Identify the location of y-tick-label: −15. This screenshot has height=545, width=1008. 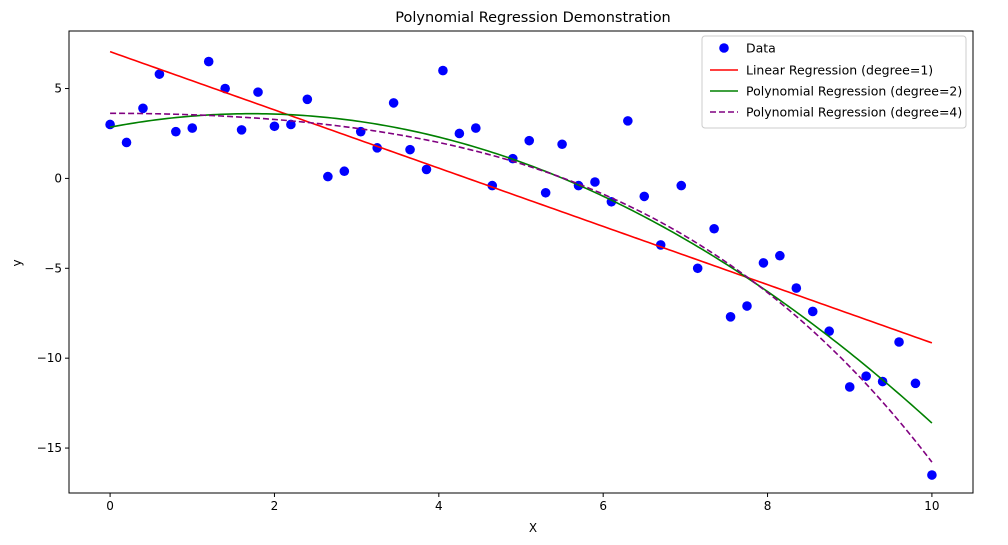
(49, 448).